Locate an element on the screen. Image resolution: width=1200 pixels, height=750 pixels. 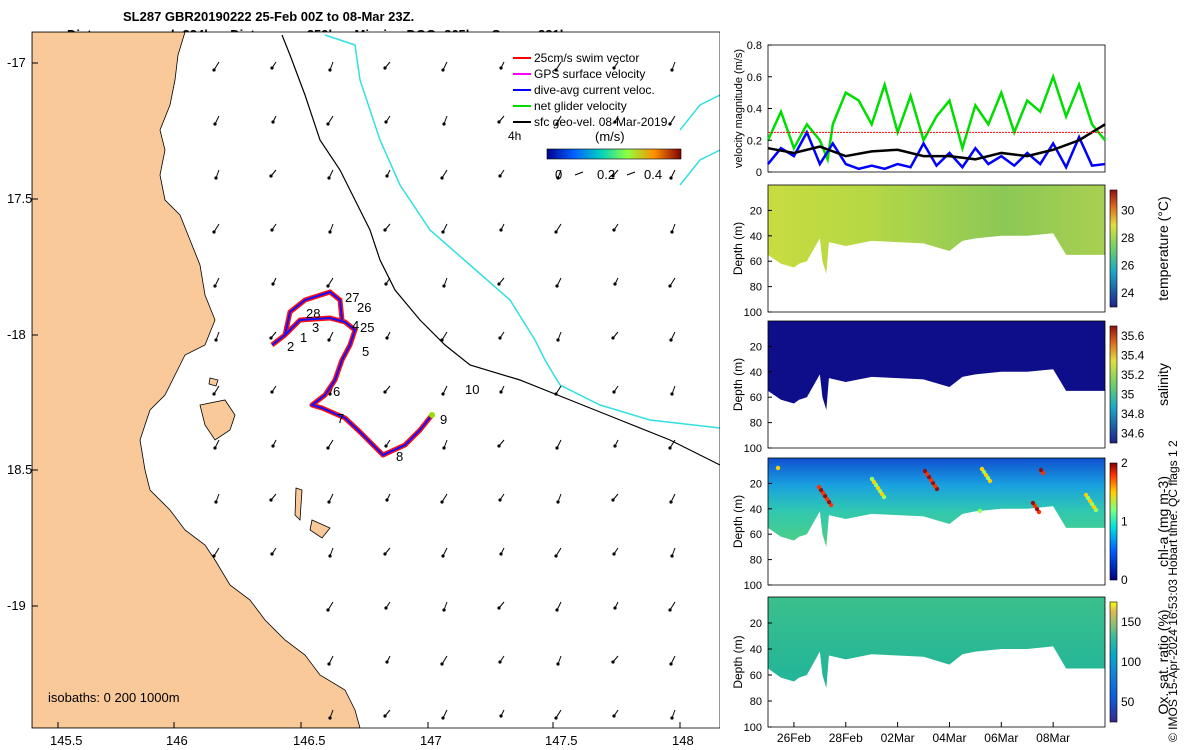
glider-track is located at coordinates (352, 373).